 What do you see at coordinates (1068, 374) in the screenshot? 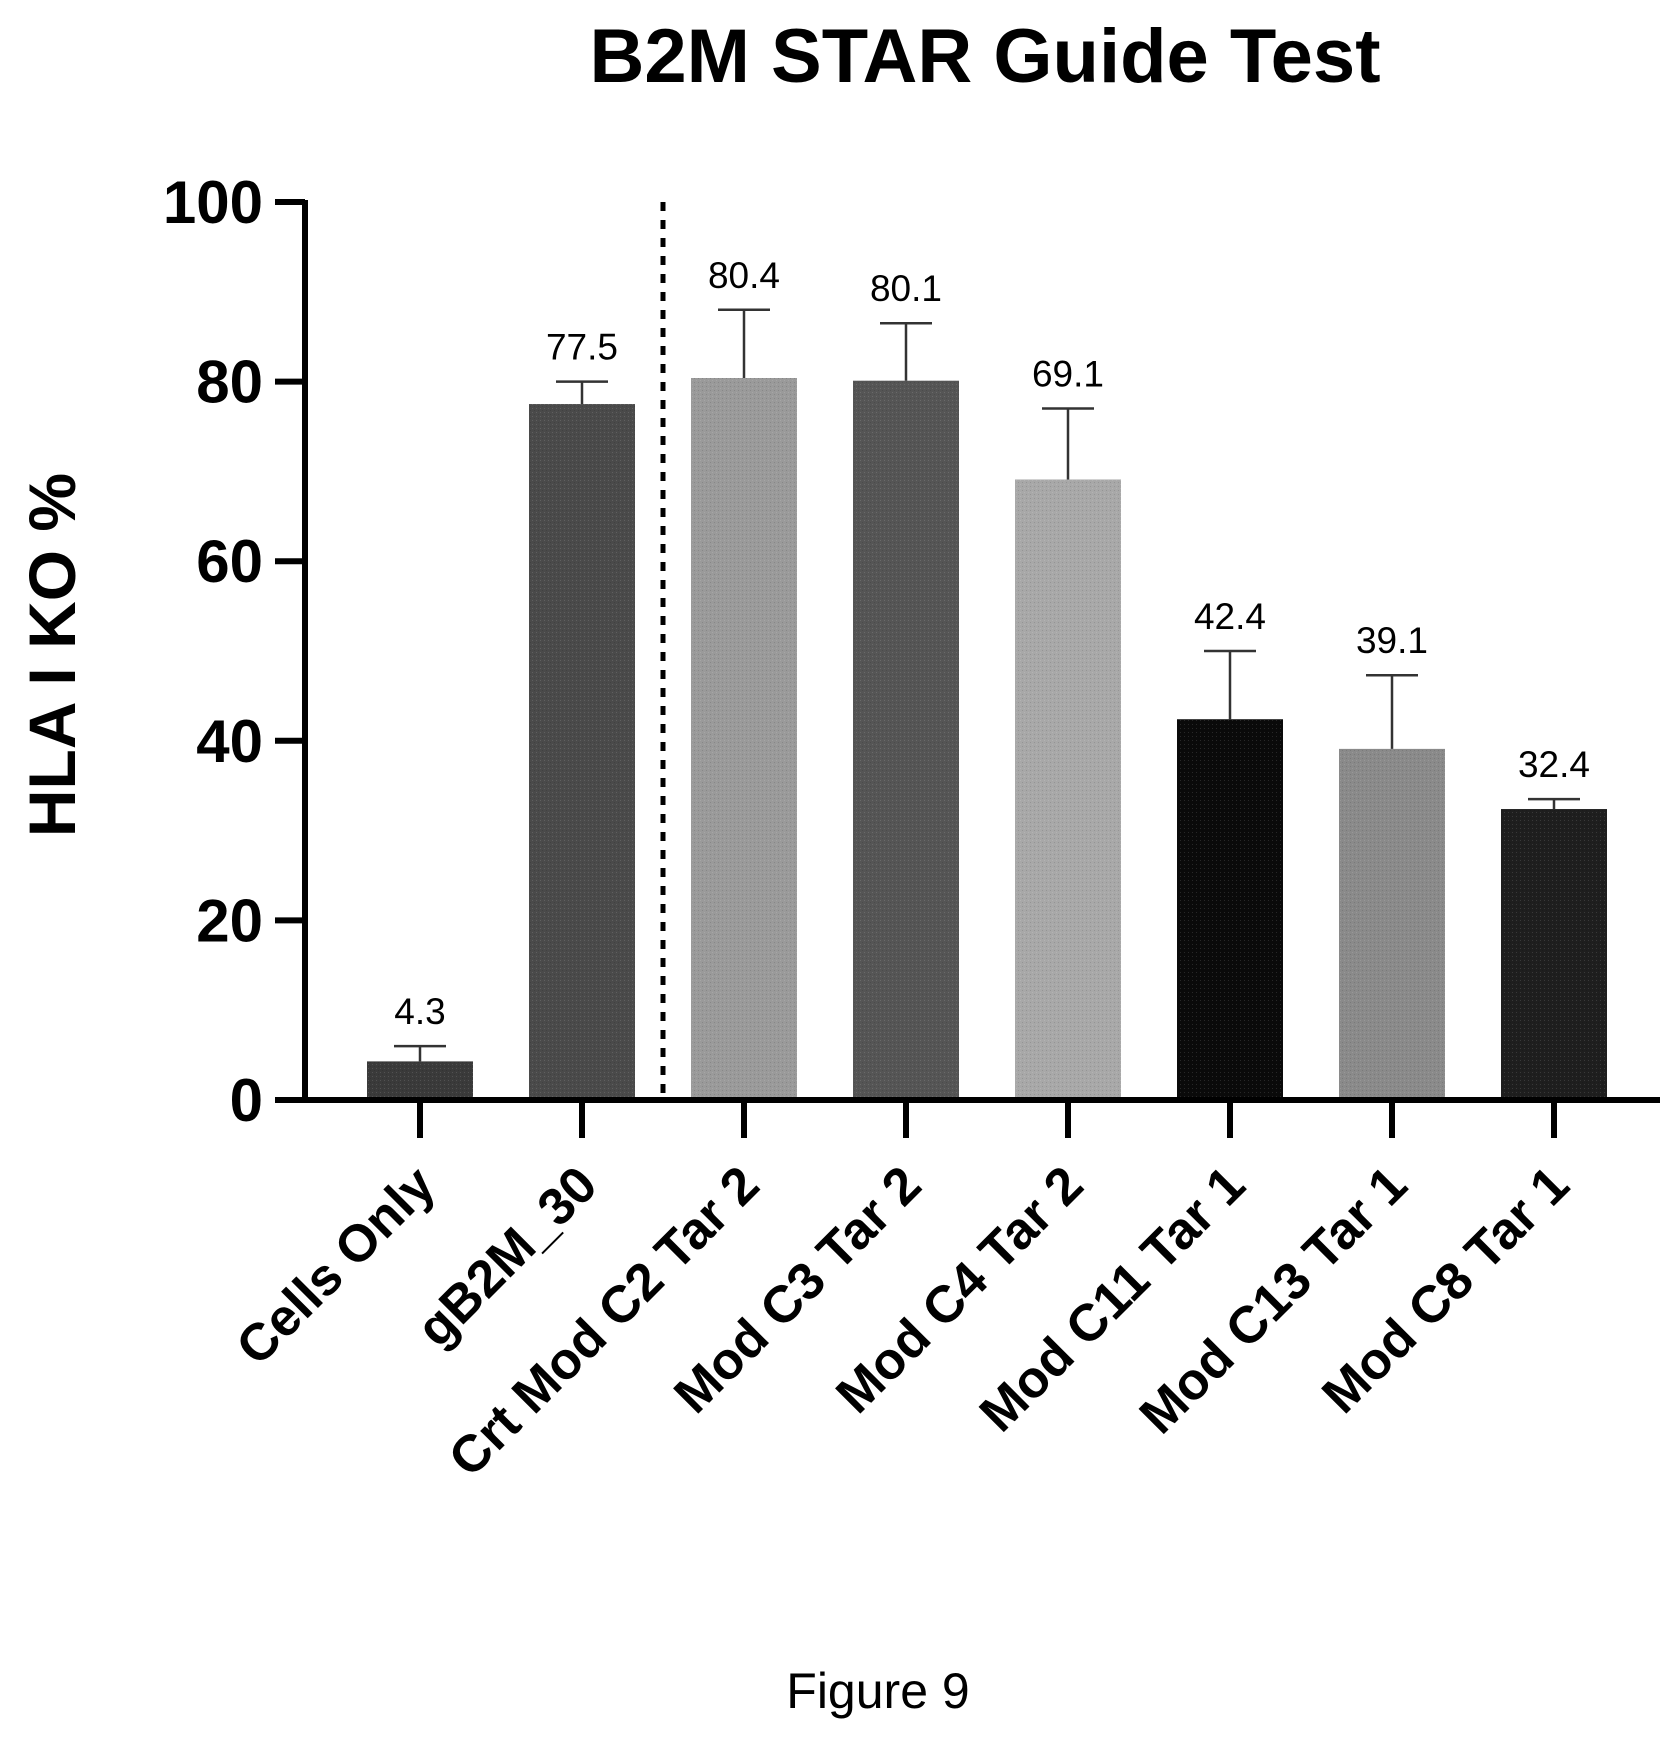
I see `data-label: 69.1` at bounding box center [1068, 374].